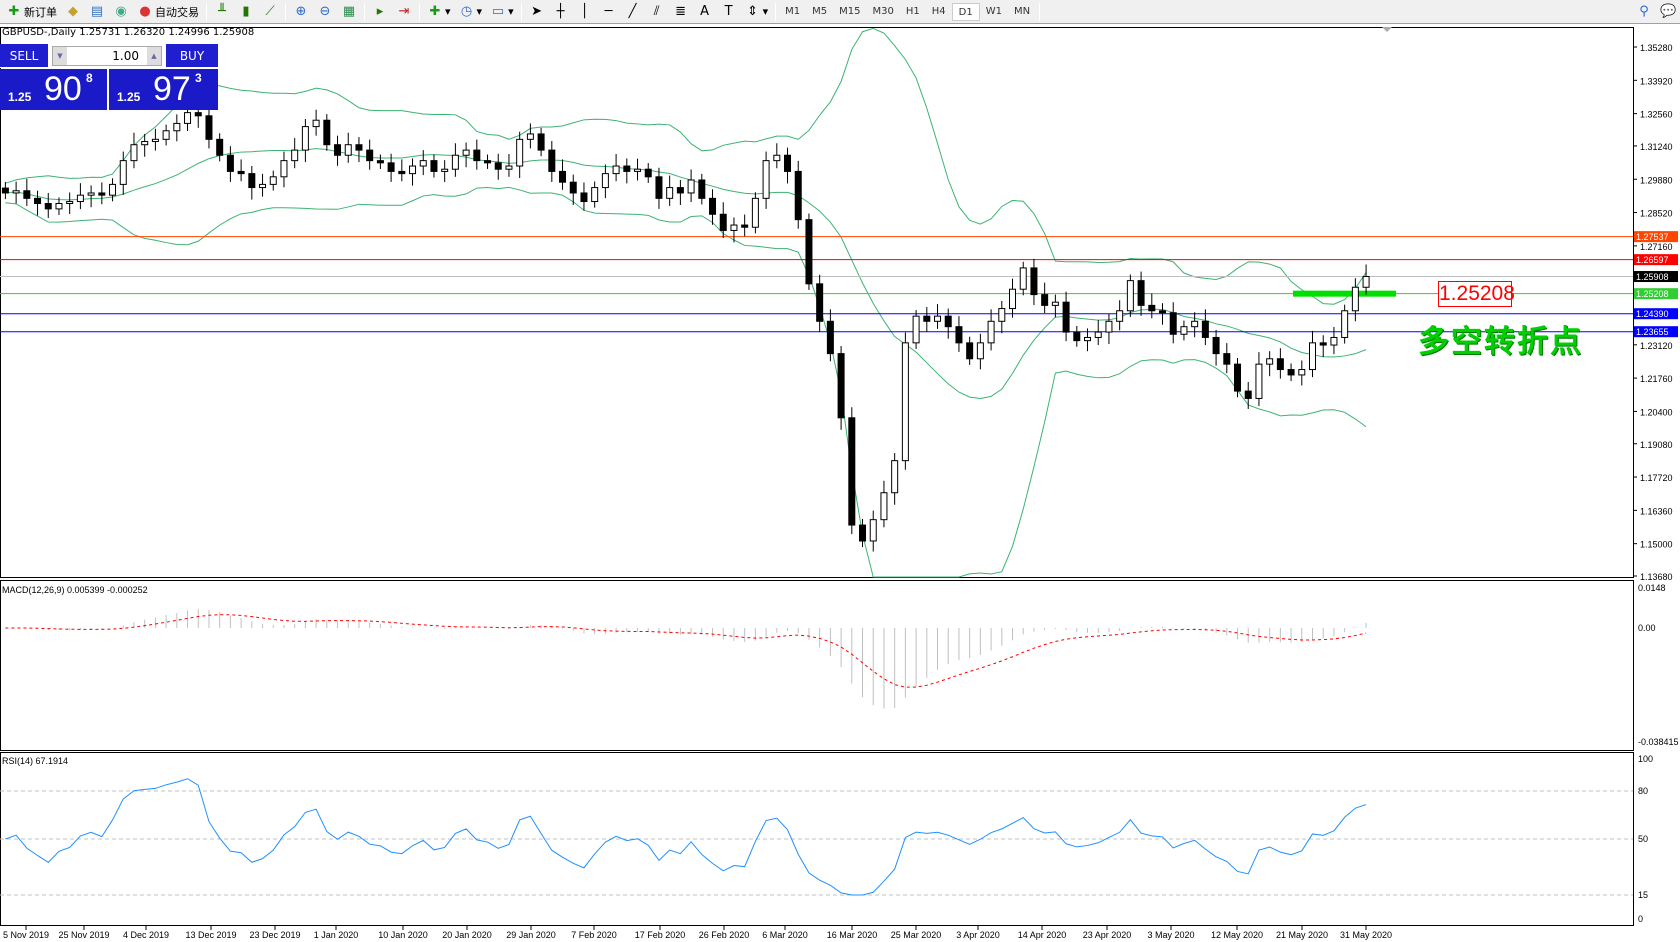  I want to click on zoom-out-button: ⊖, so click(325, 12).